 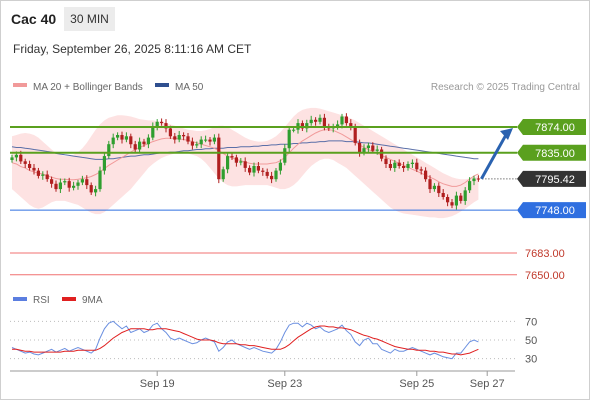 I want to click on rsi-tick-label: 50, so click(x=531, y=341).